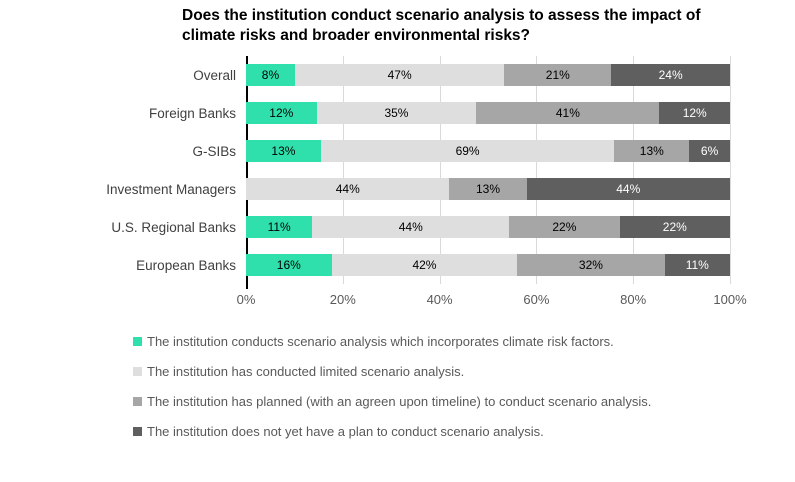 The height and width of the screenshot is (482, 795). I want to click on bar-value-label: 24%, so click(670, 75).